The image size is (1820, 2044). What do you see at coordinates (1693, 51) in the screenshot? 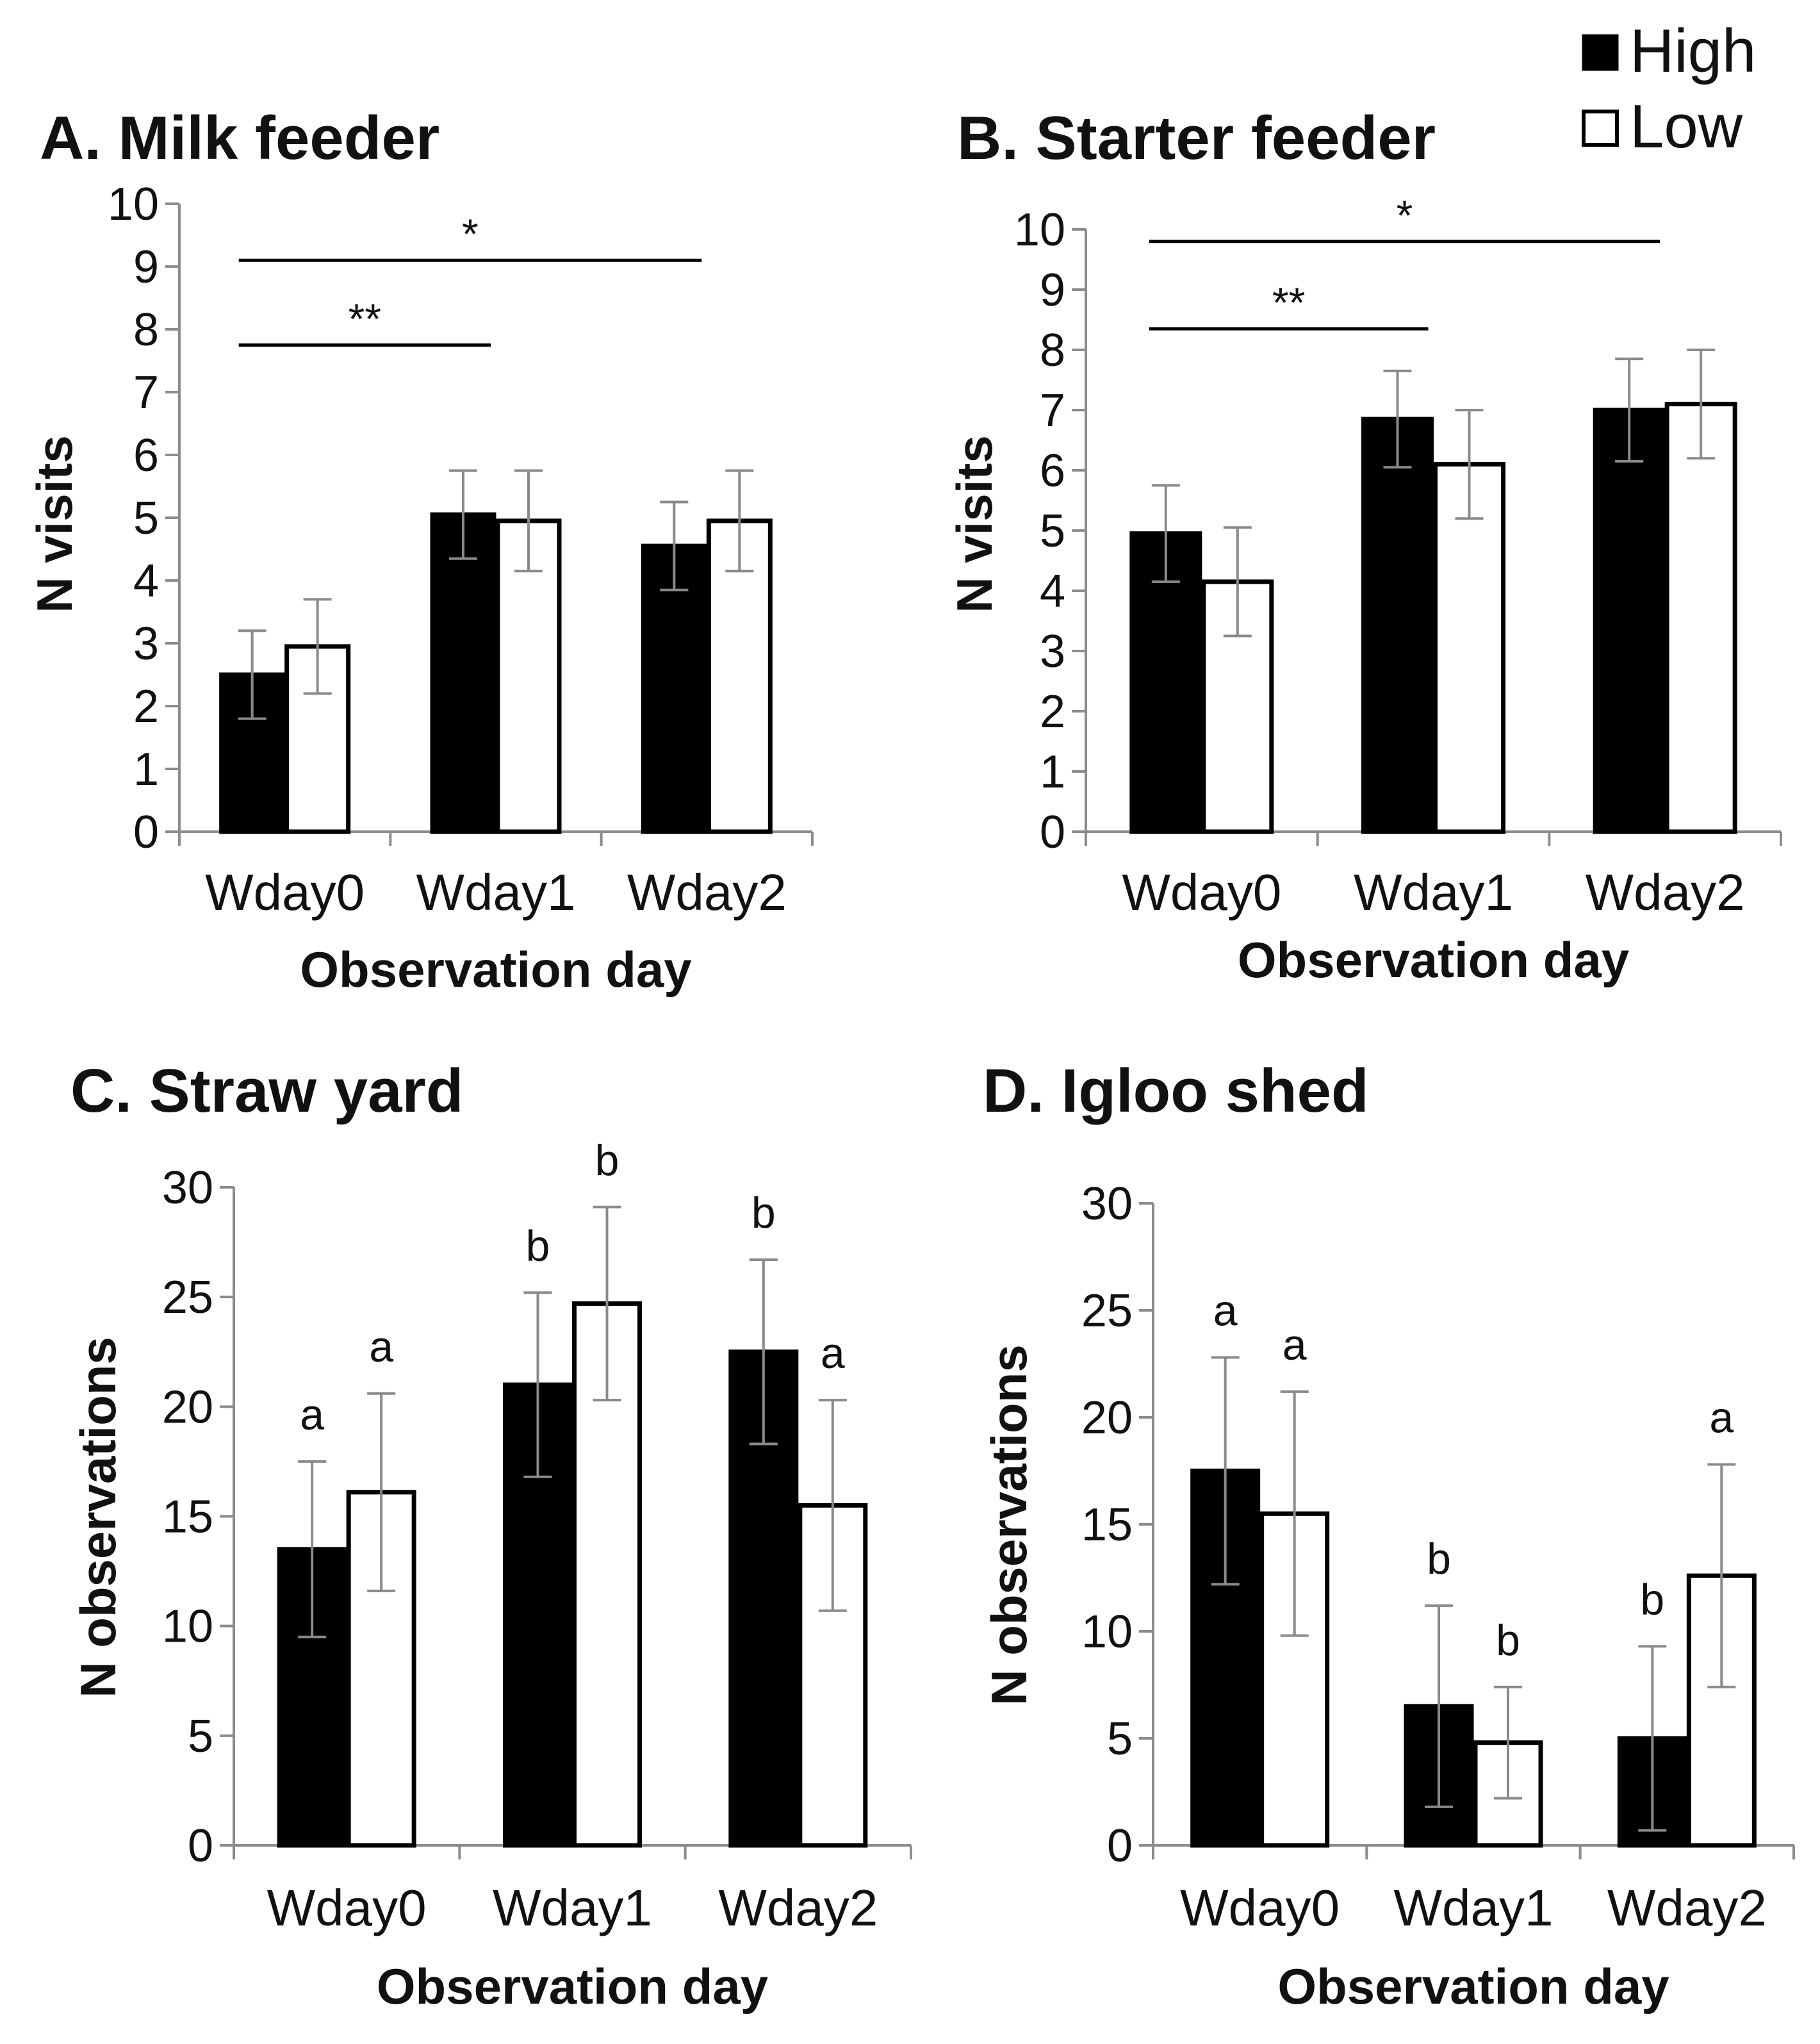
I see `legend-label-high: High` at bounding box center [1693, 51].